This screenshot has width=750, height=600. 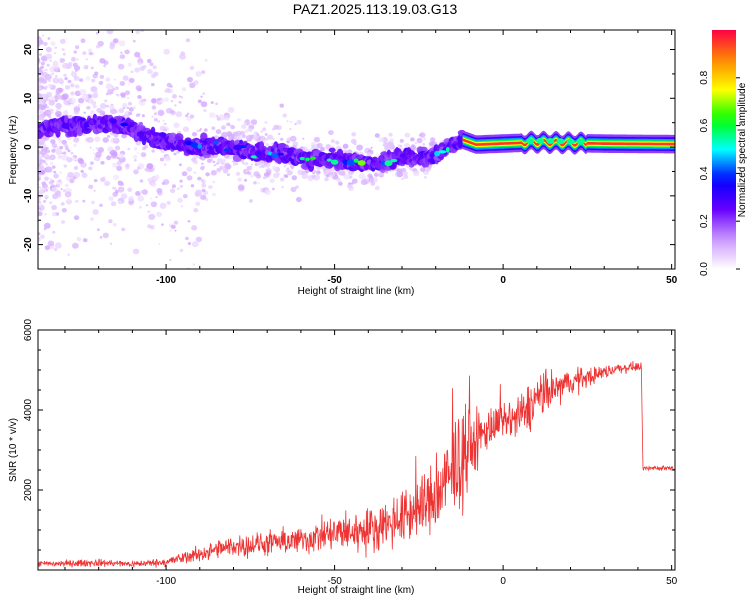 I want to click on x-tick-label: 0, so click(x=503, y=581).